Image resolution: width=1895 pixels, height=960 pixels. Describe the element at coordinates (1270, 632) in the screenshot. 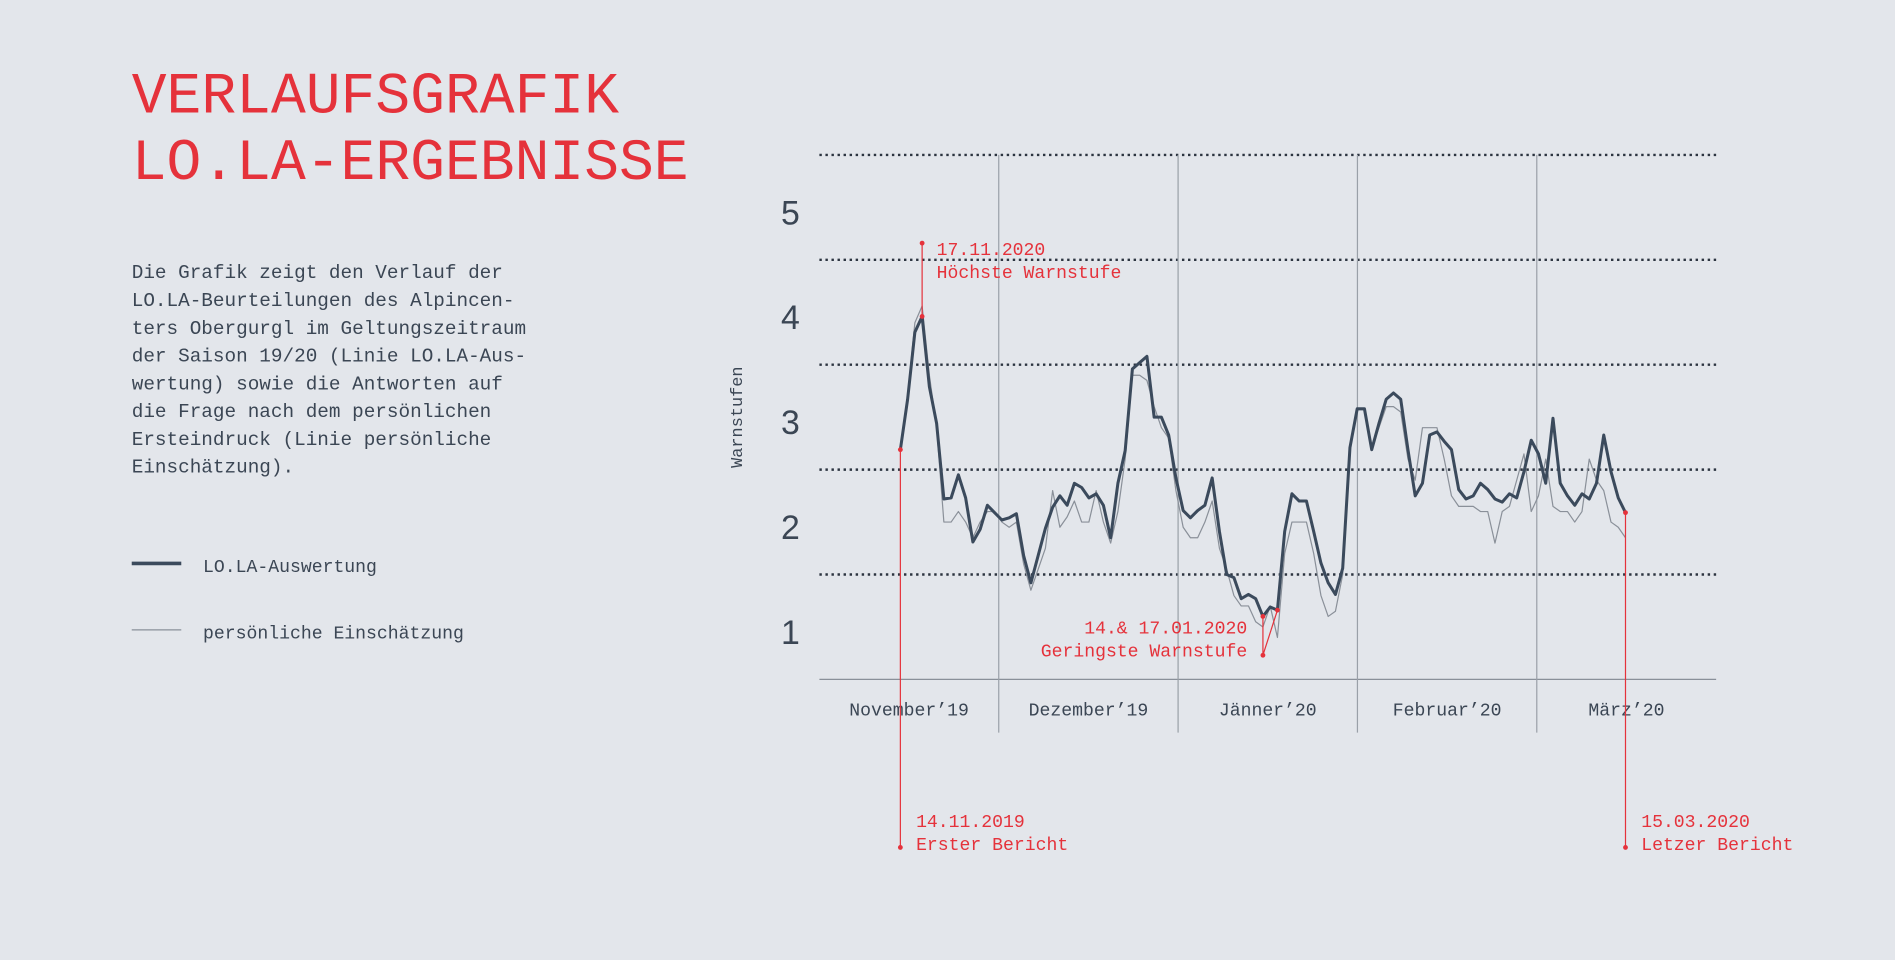

I see `annotation-line` at that location.